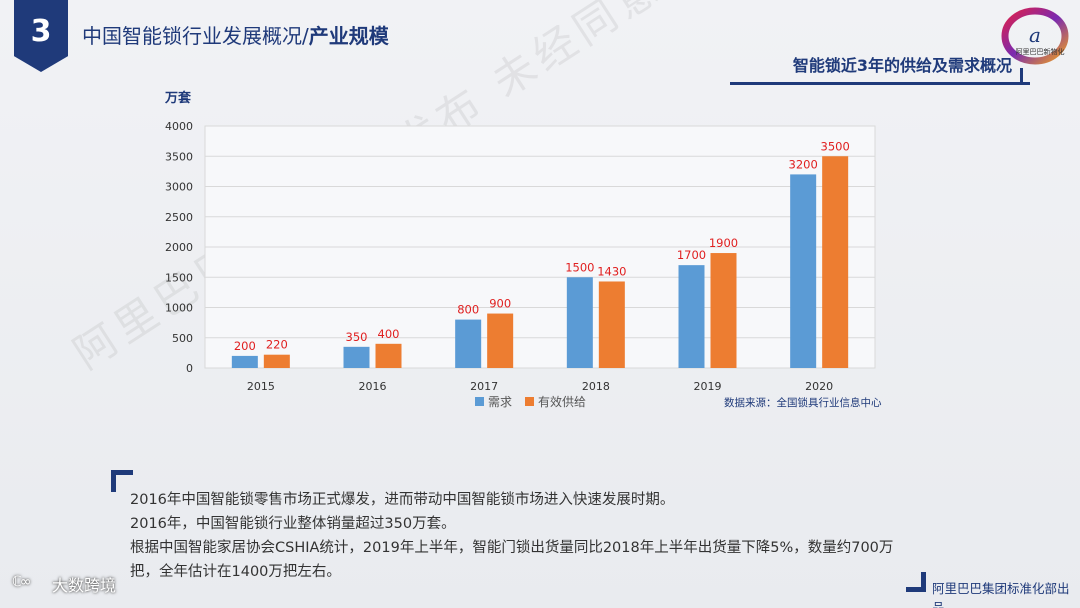 This screenshot has height=608, width=1080. I want to click on logo-text: 阿里巴巴新物化, so click(1040, 52).